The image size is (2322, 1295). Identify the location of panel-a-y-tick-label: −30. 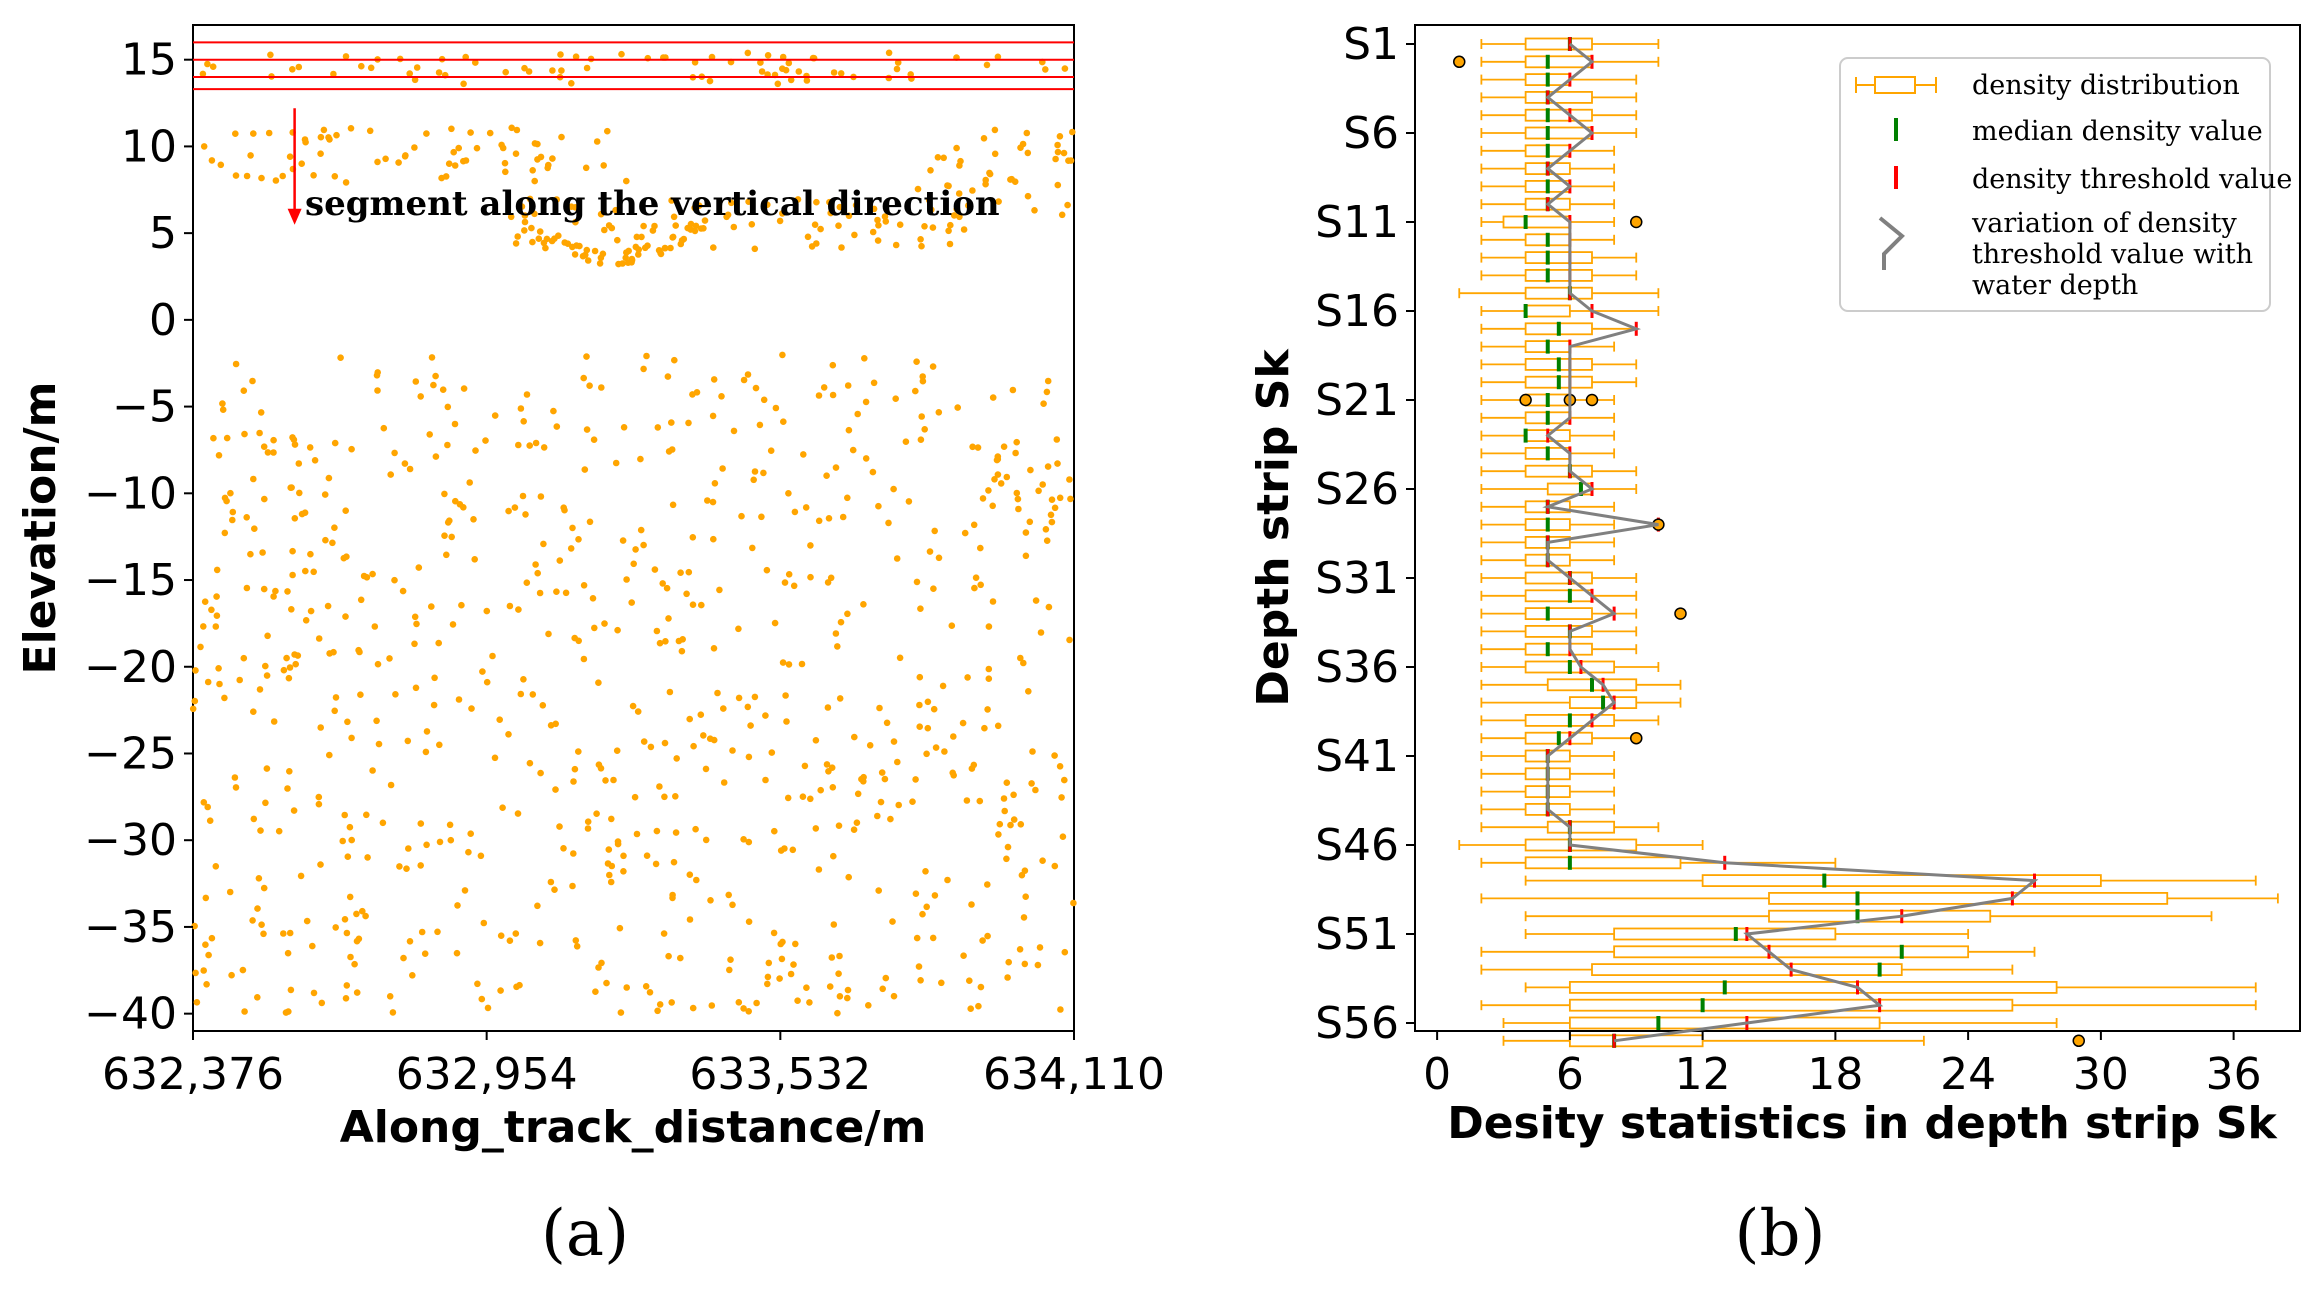
(130, 840).